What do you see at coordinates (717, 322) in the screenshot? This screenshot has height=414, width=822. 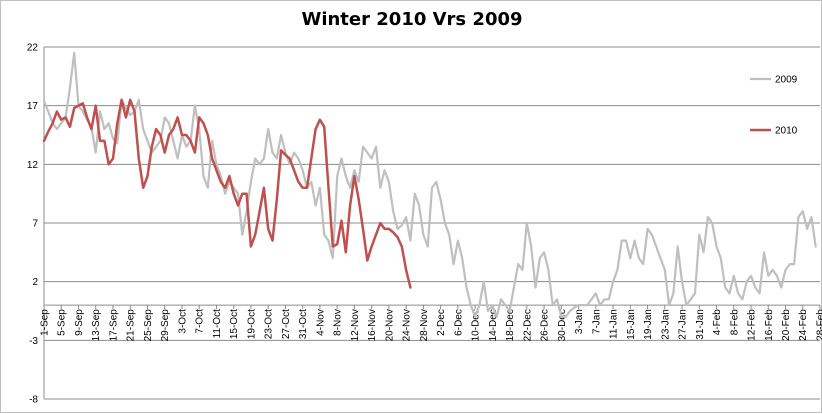 I see `x-tick-label: 4-Feb` at bounding box center [717, 322].